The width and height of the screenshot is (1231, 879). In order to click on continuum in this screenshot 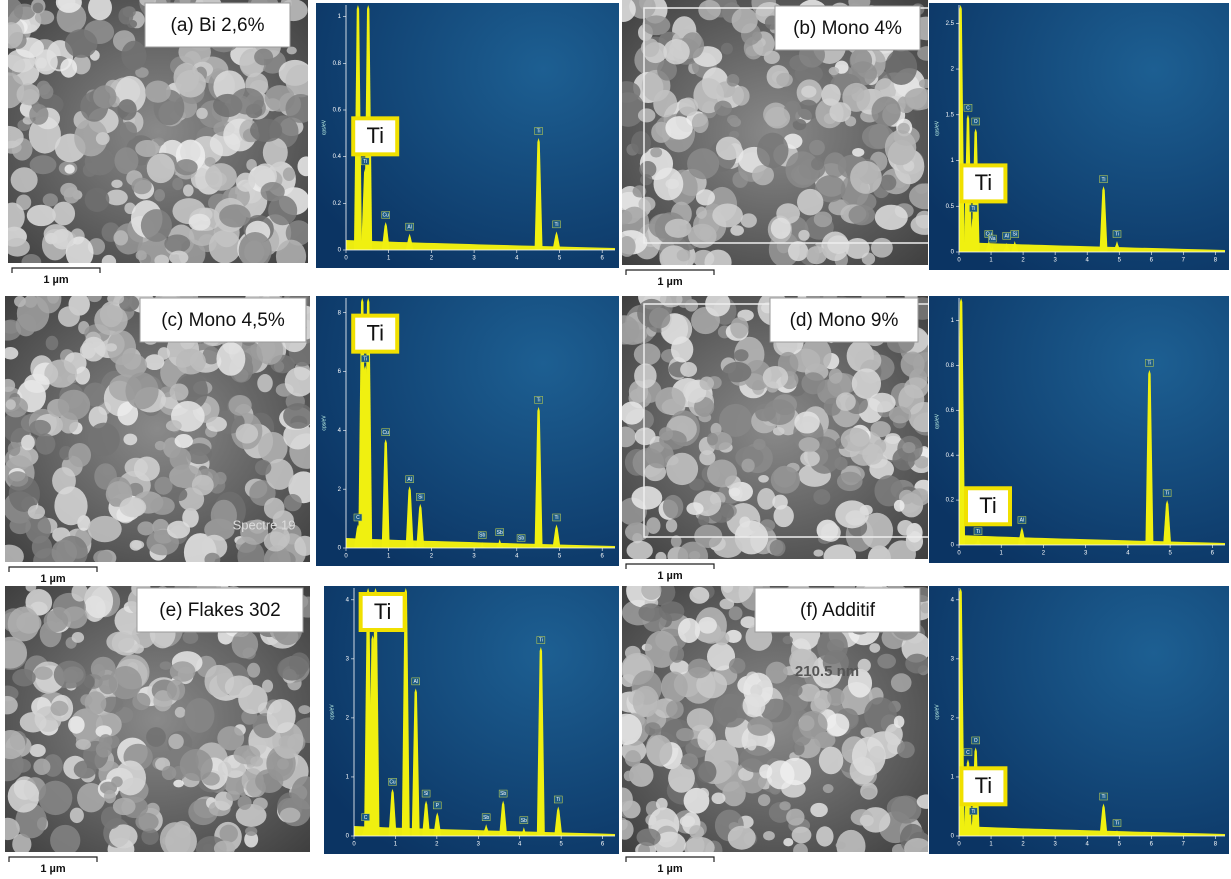, I will do `click(1092, 247)`.